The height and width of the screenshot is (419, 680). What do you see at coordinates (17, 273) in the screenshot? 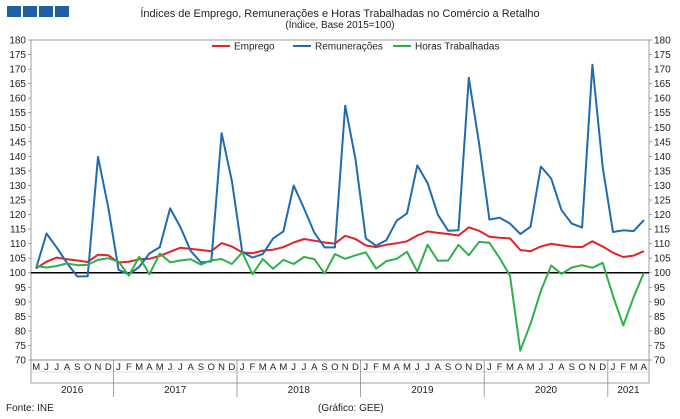
I see `y-tick-label-left: 100` at bounding box center [17, 273].